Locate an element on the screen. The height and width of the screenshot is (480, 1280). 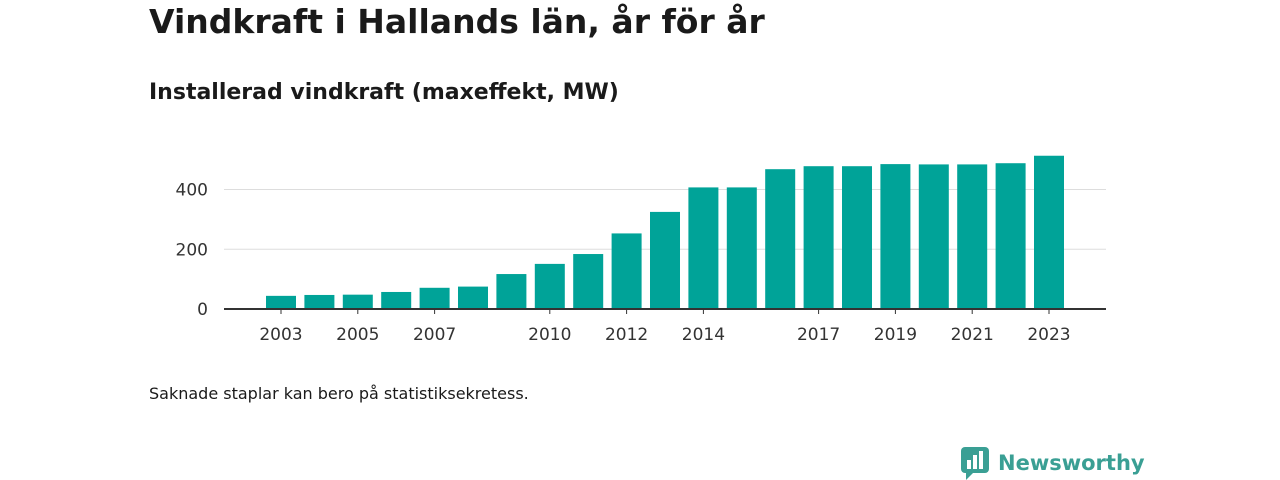
x-tick-label: 2023 is located at coordinates (1048, 335).